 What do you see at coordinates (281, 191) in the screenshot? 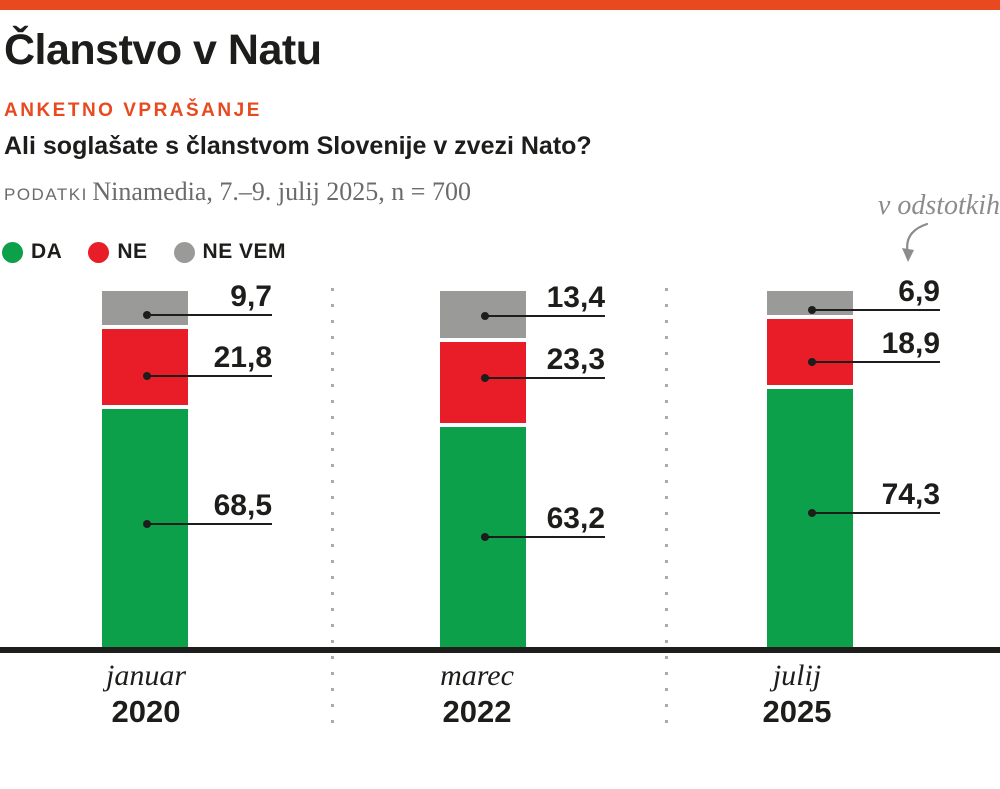
I see `source-text: Ninamedia, 7.–9. julij 2025, n = 700` at bounding box center [281, 191].